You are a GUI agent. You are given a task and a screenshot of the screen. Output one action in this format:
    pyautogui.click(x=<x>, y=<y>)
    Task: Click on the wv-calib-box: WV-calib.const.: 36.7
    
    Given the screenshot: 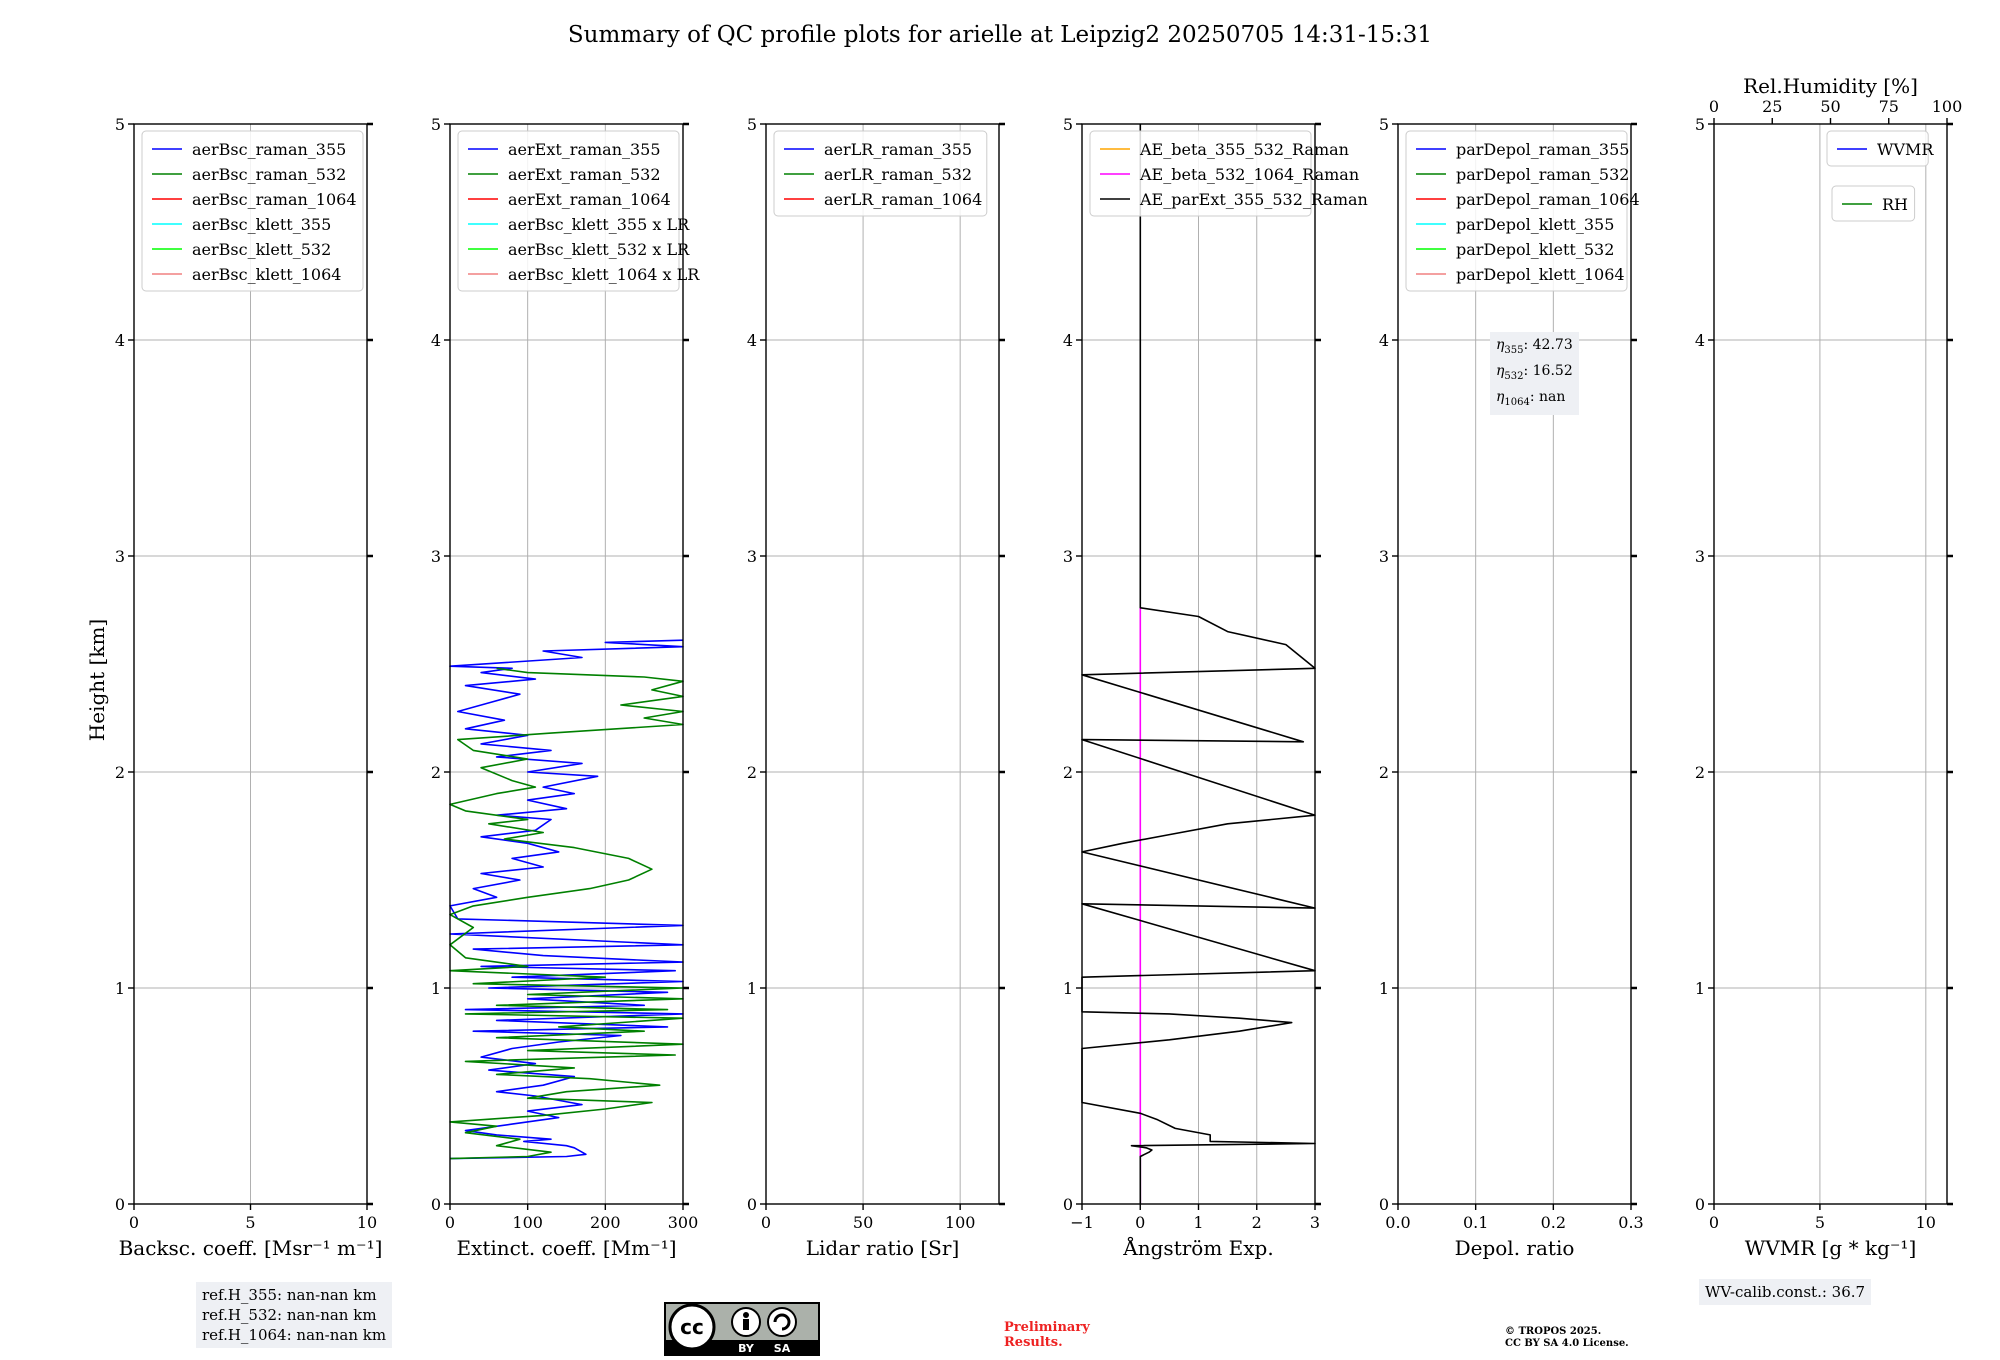 What is the action you would take?
    pyautogui.click(x=1785, y=1292)
    